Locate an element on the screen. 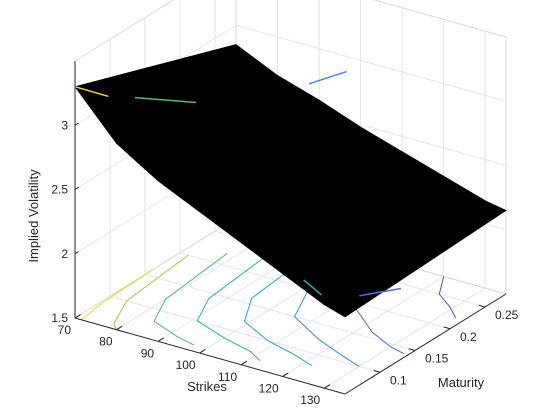 This screenshot has width=560, height=420. x-axis-label: Strikes is located at coordinates (207, 386).